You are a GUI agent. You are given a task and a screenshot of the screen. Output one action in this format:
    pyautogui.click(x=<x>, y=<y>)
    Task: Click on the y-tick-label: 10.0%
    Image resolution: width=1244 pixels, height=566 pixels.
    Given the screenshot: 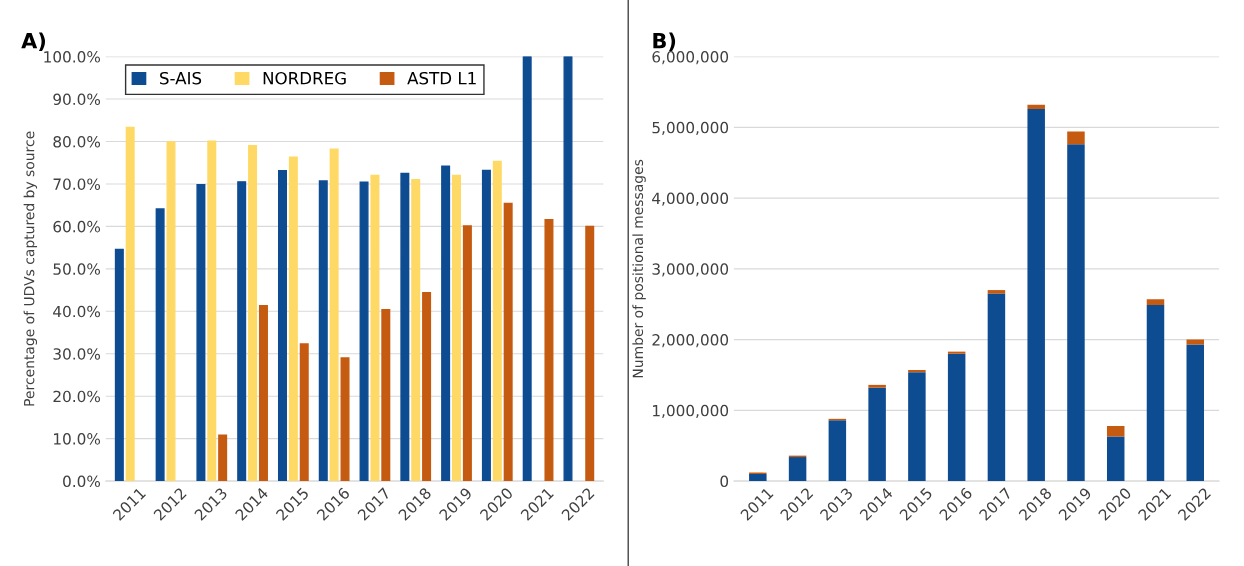 What is the action you would take?
    pyautogui.click(x=77, y=439)
    